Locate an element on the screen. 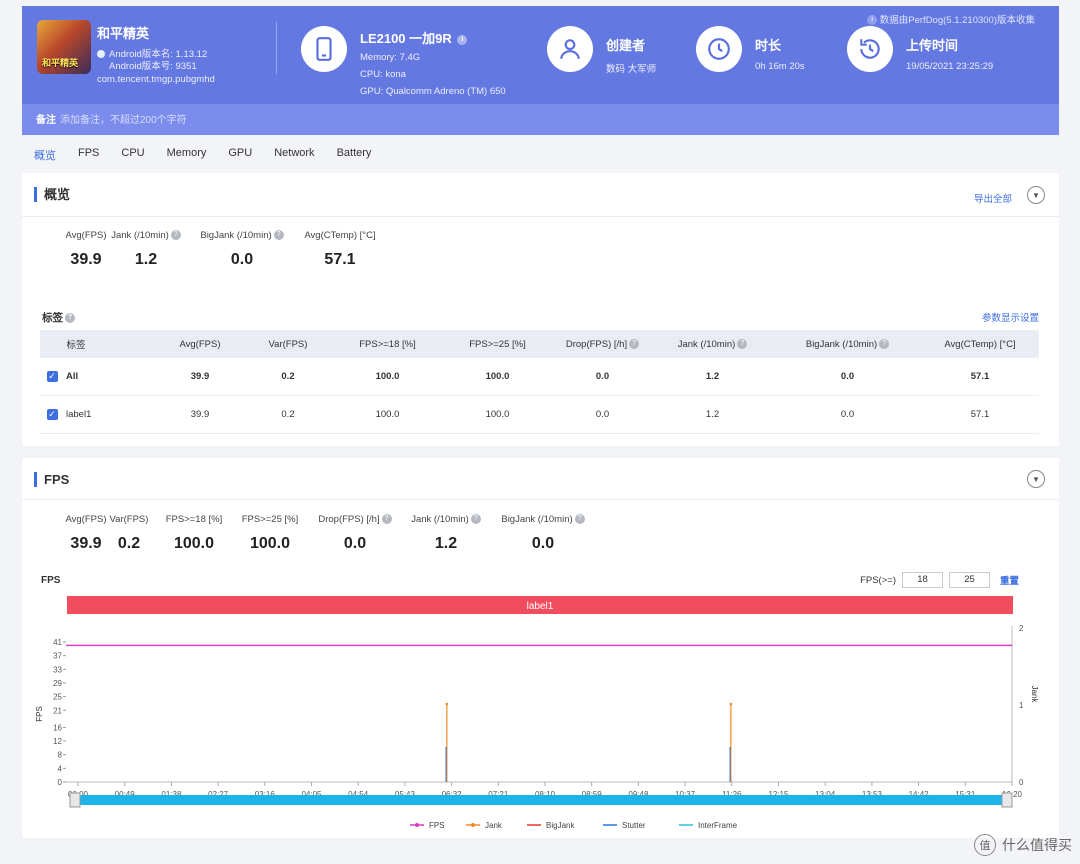 The height and width of the screenshot is (864, 1080). x-tick-label: 13:04 is located at coordinates (825, 794).